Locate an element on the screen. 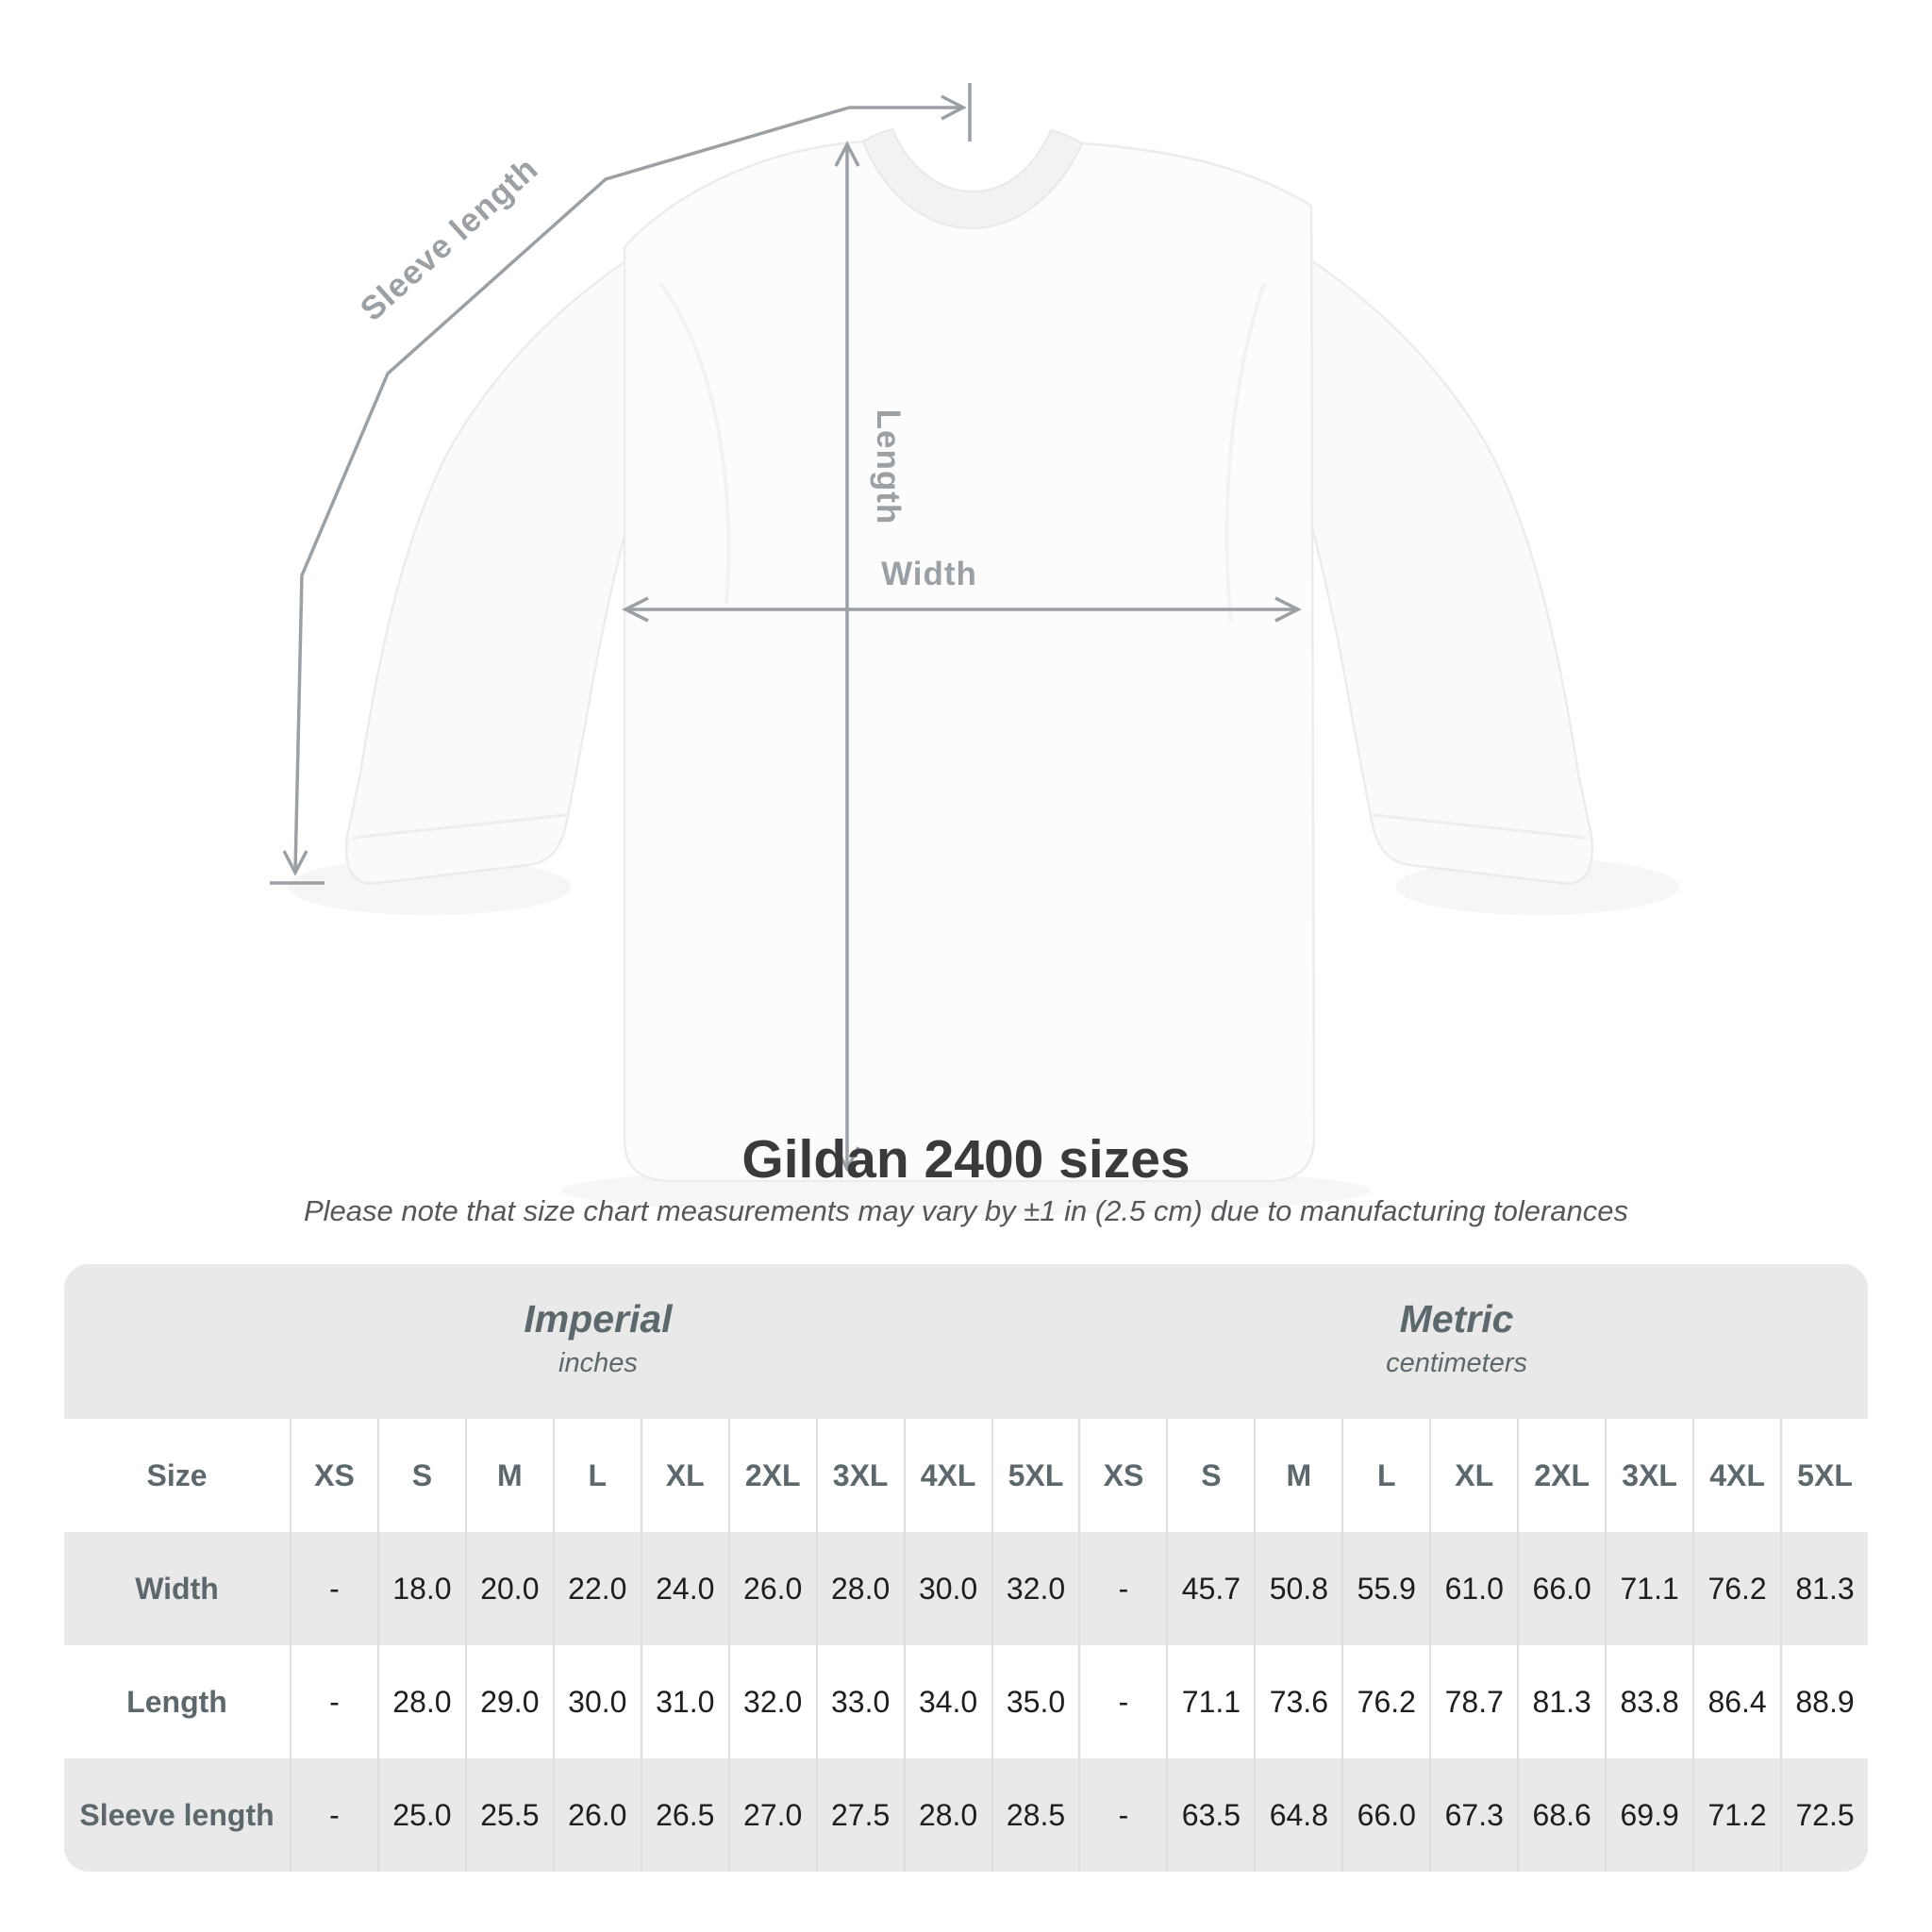 The width and height of the screenshot is (1932, 1932). column-header-imperial-l: L is located at coordinates (596, 1476).